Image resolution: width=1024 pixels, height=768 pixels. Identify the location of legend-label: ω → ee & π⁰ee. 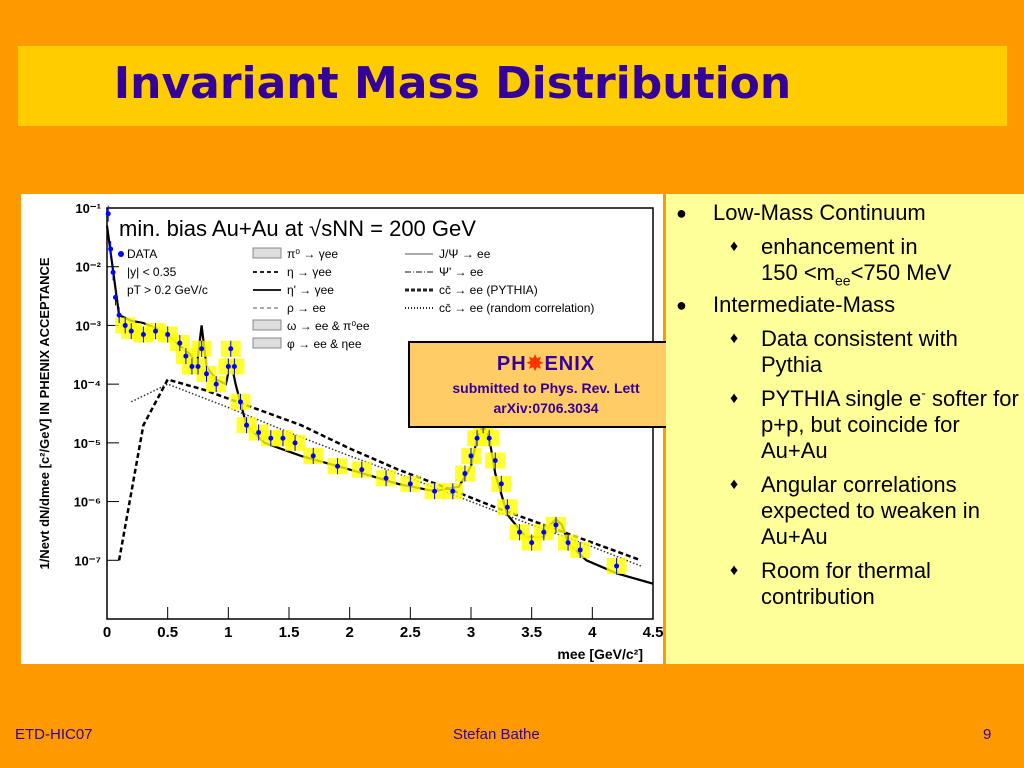
(328, 326).